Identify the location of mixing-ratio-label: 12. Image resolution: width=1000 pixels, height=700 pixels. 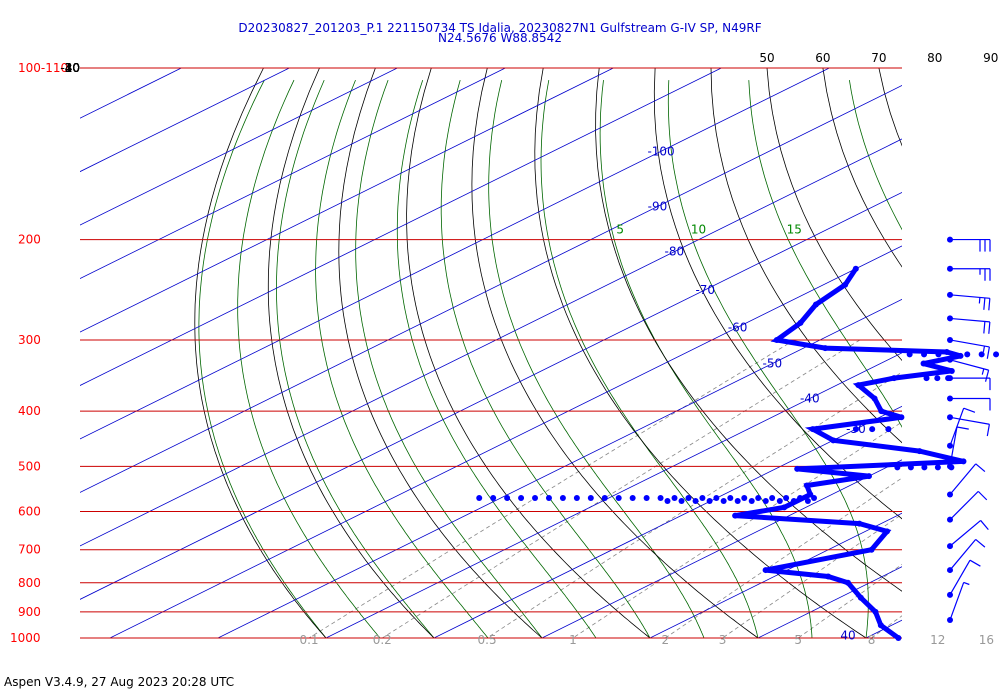
(937, 640).